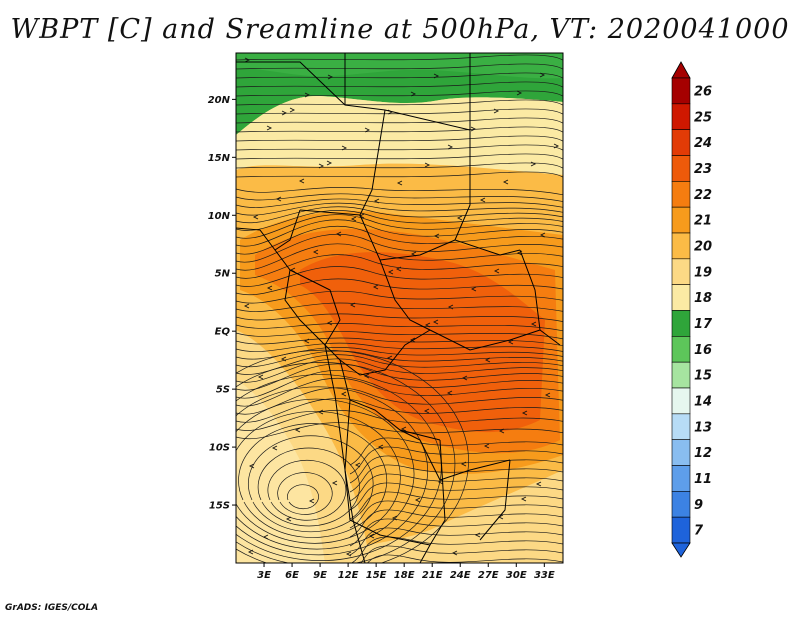  Describe the element at coordinates (223, 274) in the screenshot. I see `lat-label-5N: 5N` at that location.